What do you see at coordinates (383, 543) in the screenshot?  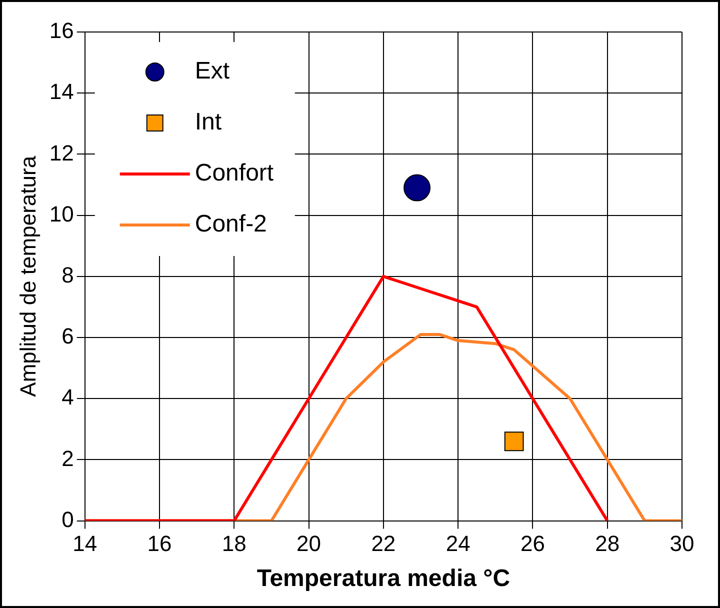 I see `x-tick-label: 22` at bounding box center [383, 543].